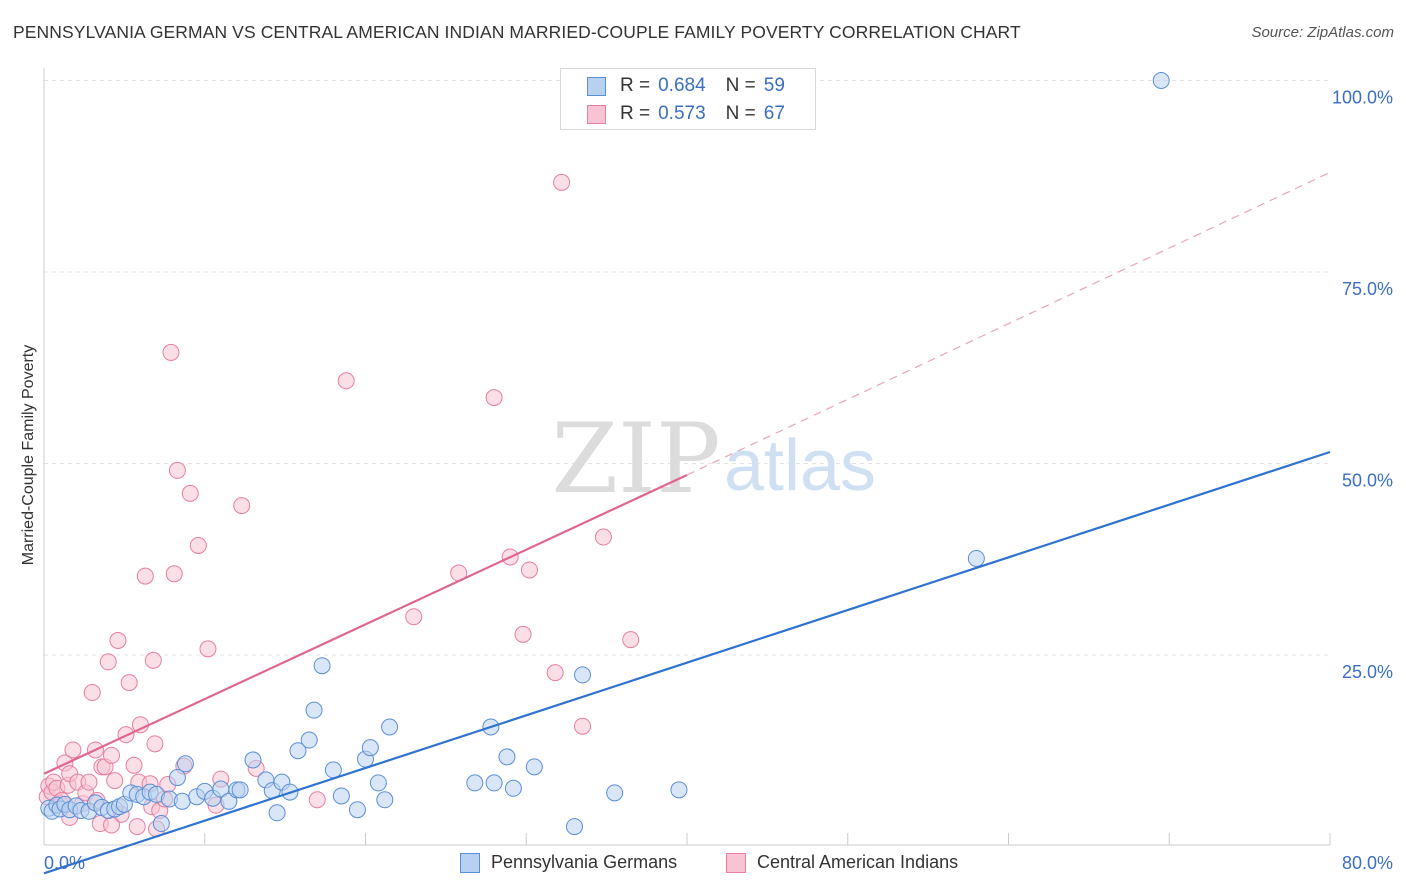  I want to click on legend-row-blue: R = 0.684 N = 59, so click(686, 86).